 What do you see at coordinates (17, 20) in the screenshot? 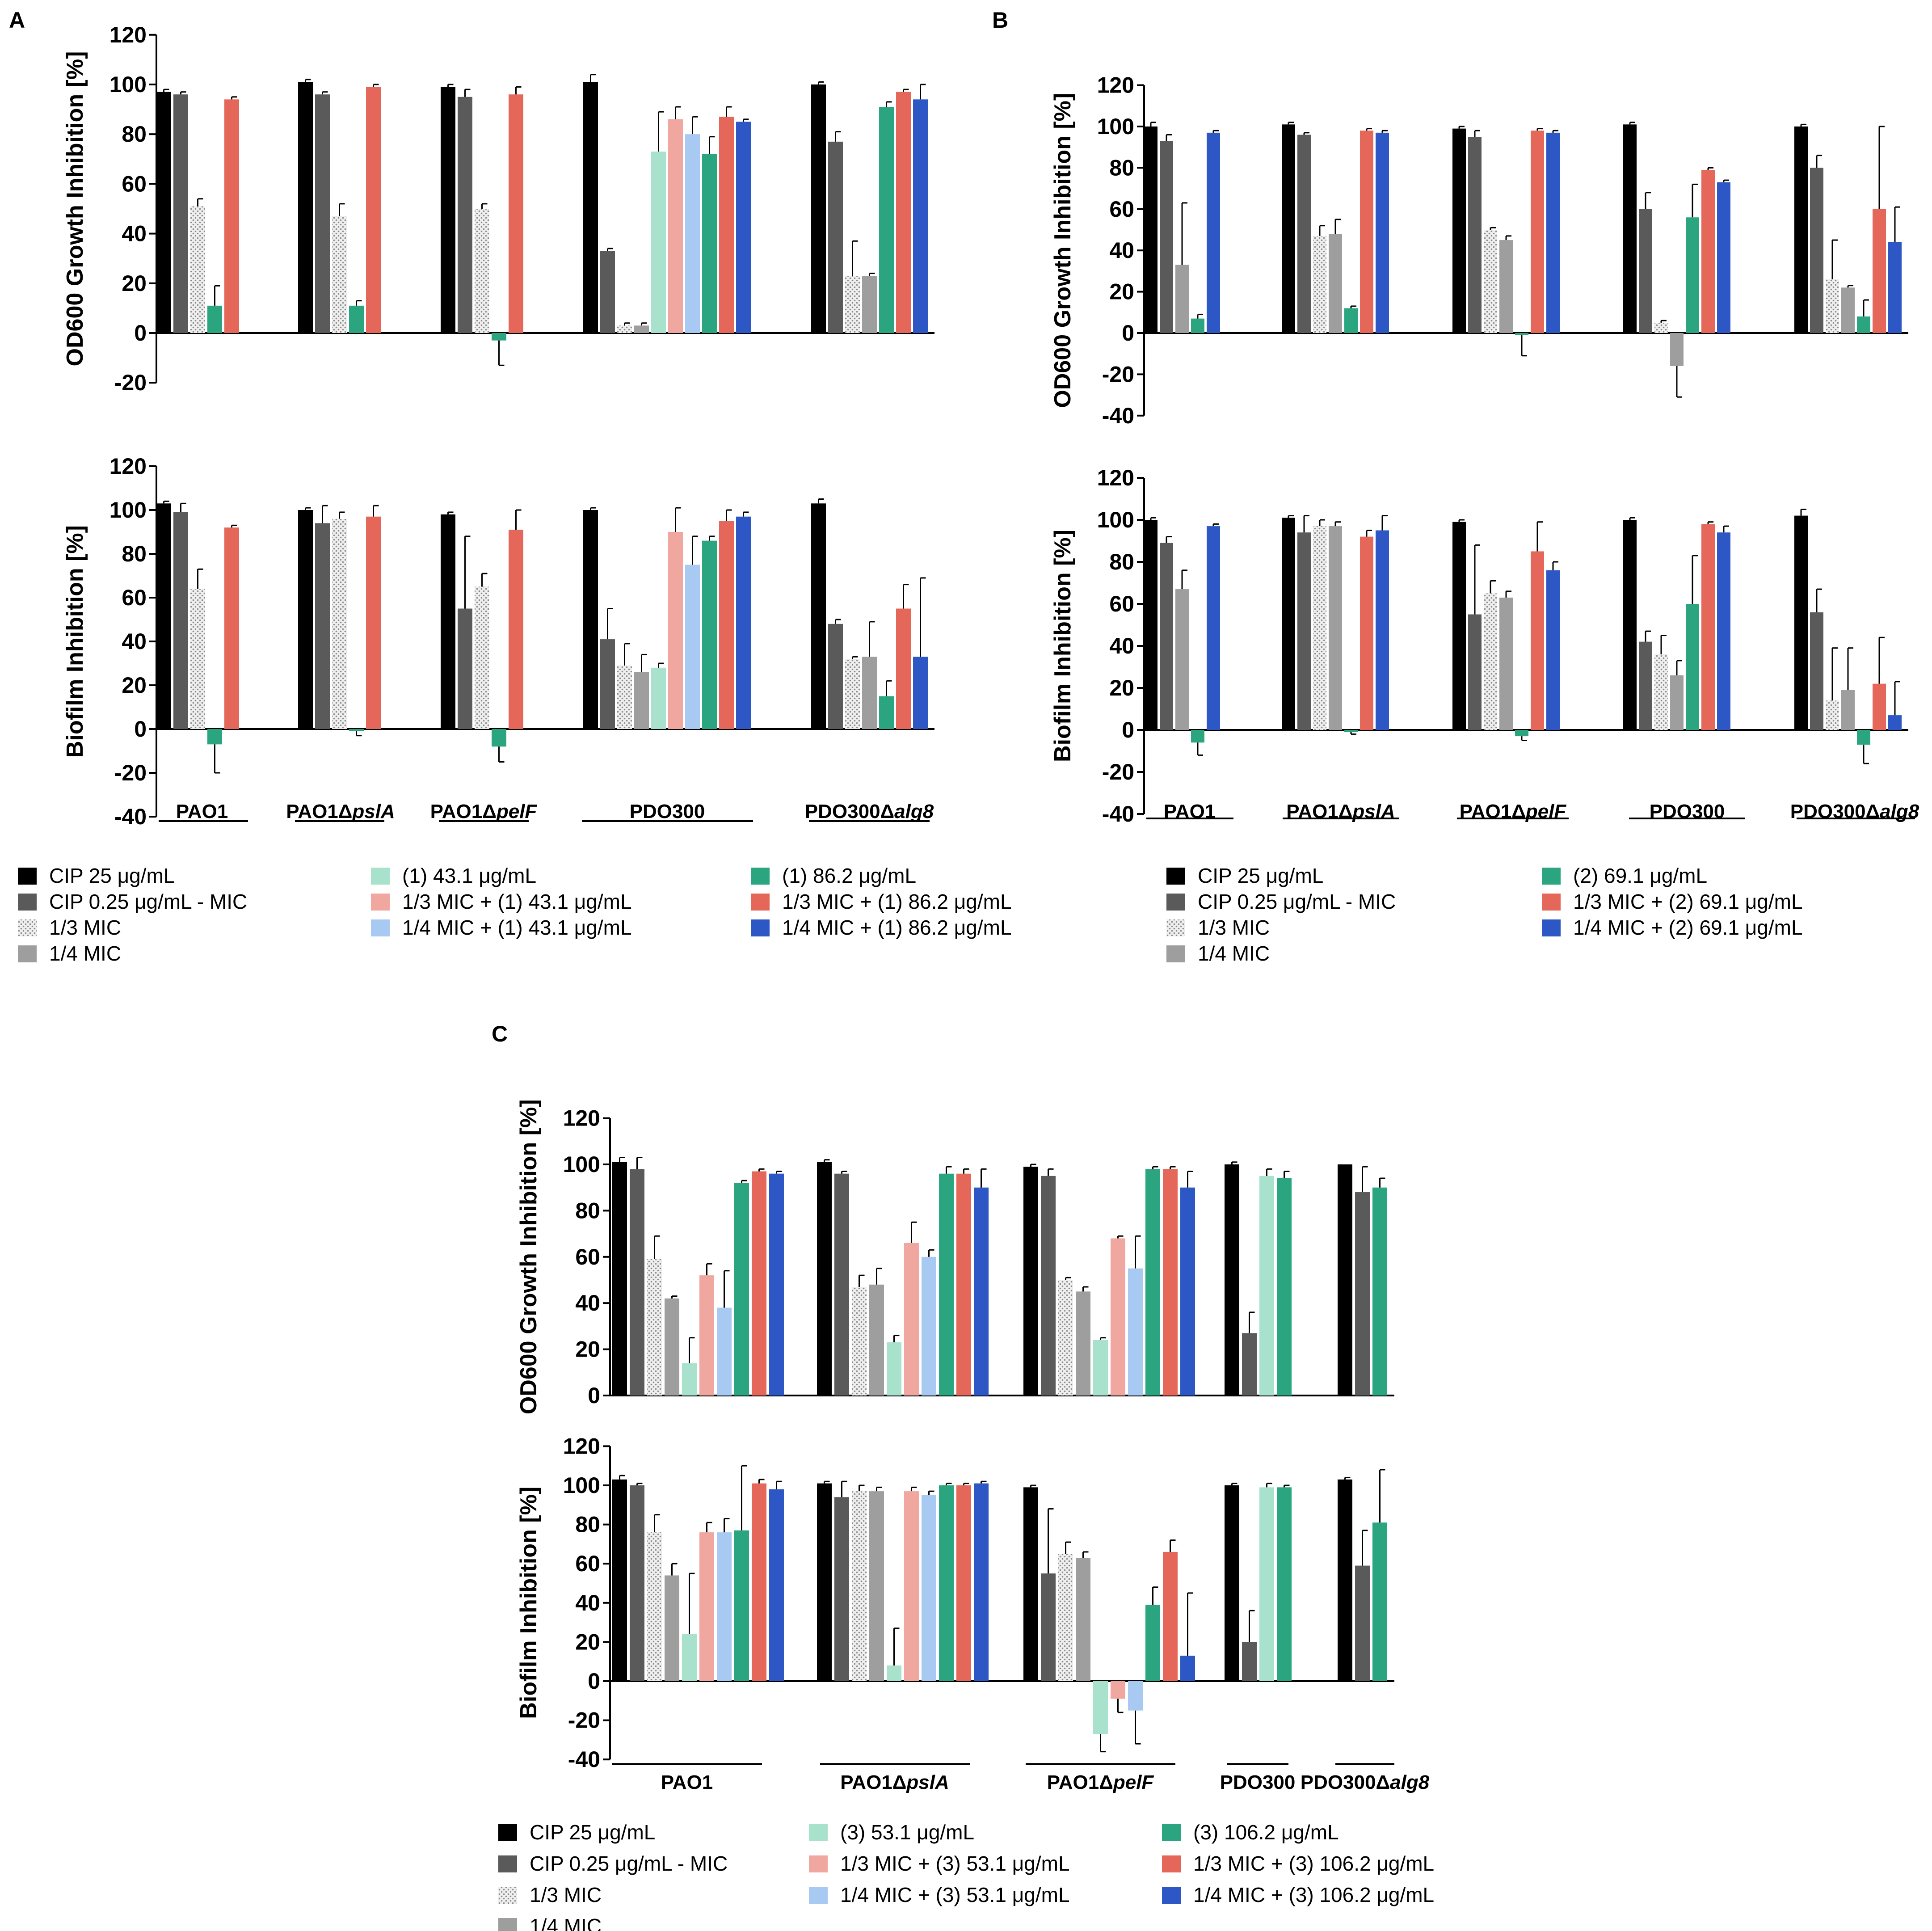
I see `panel-letter-a: A` at bounding box center [17, 20].